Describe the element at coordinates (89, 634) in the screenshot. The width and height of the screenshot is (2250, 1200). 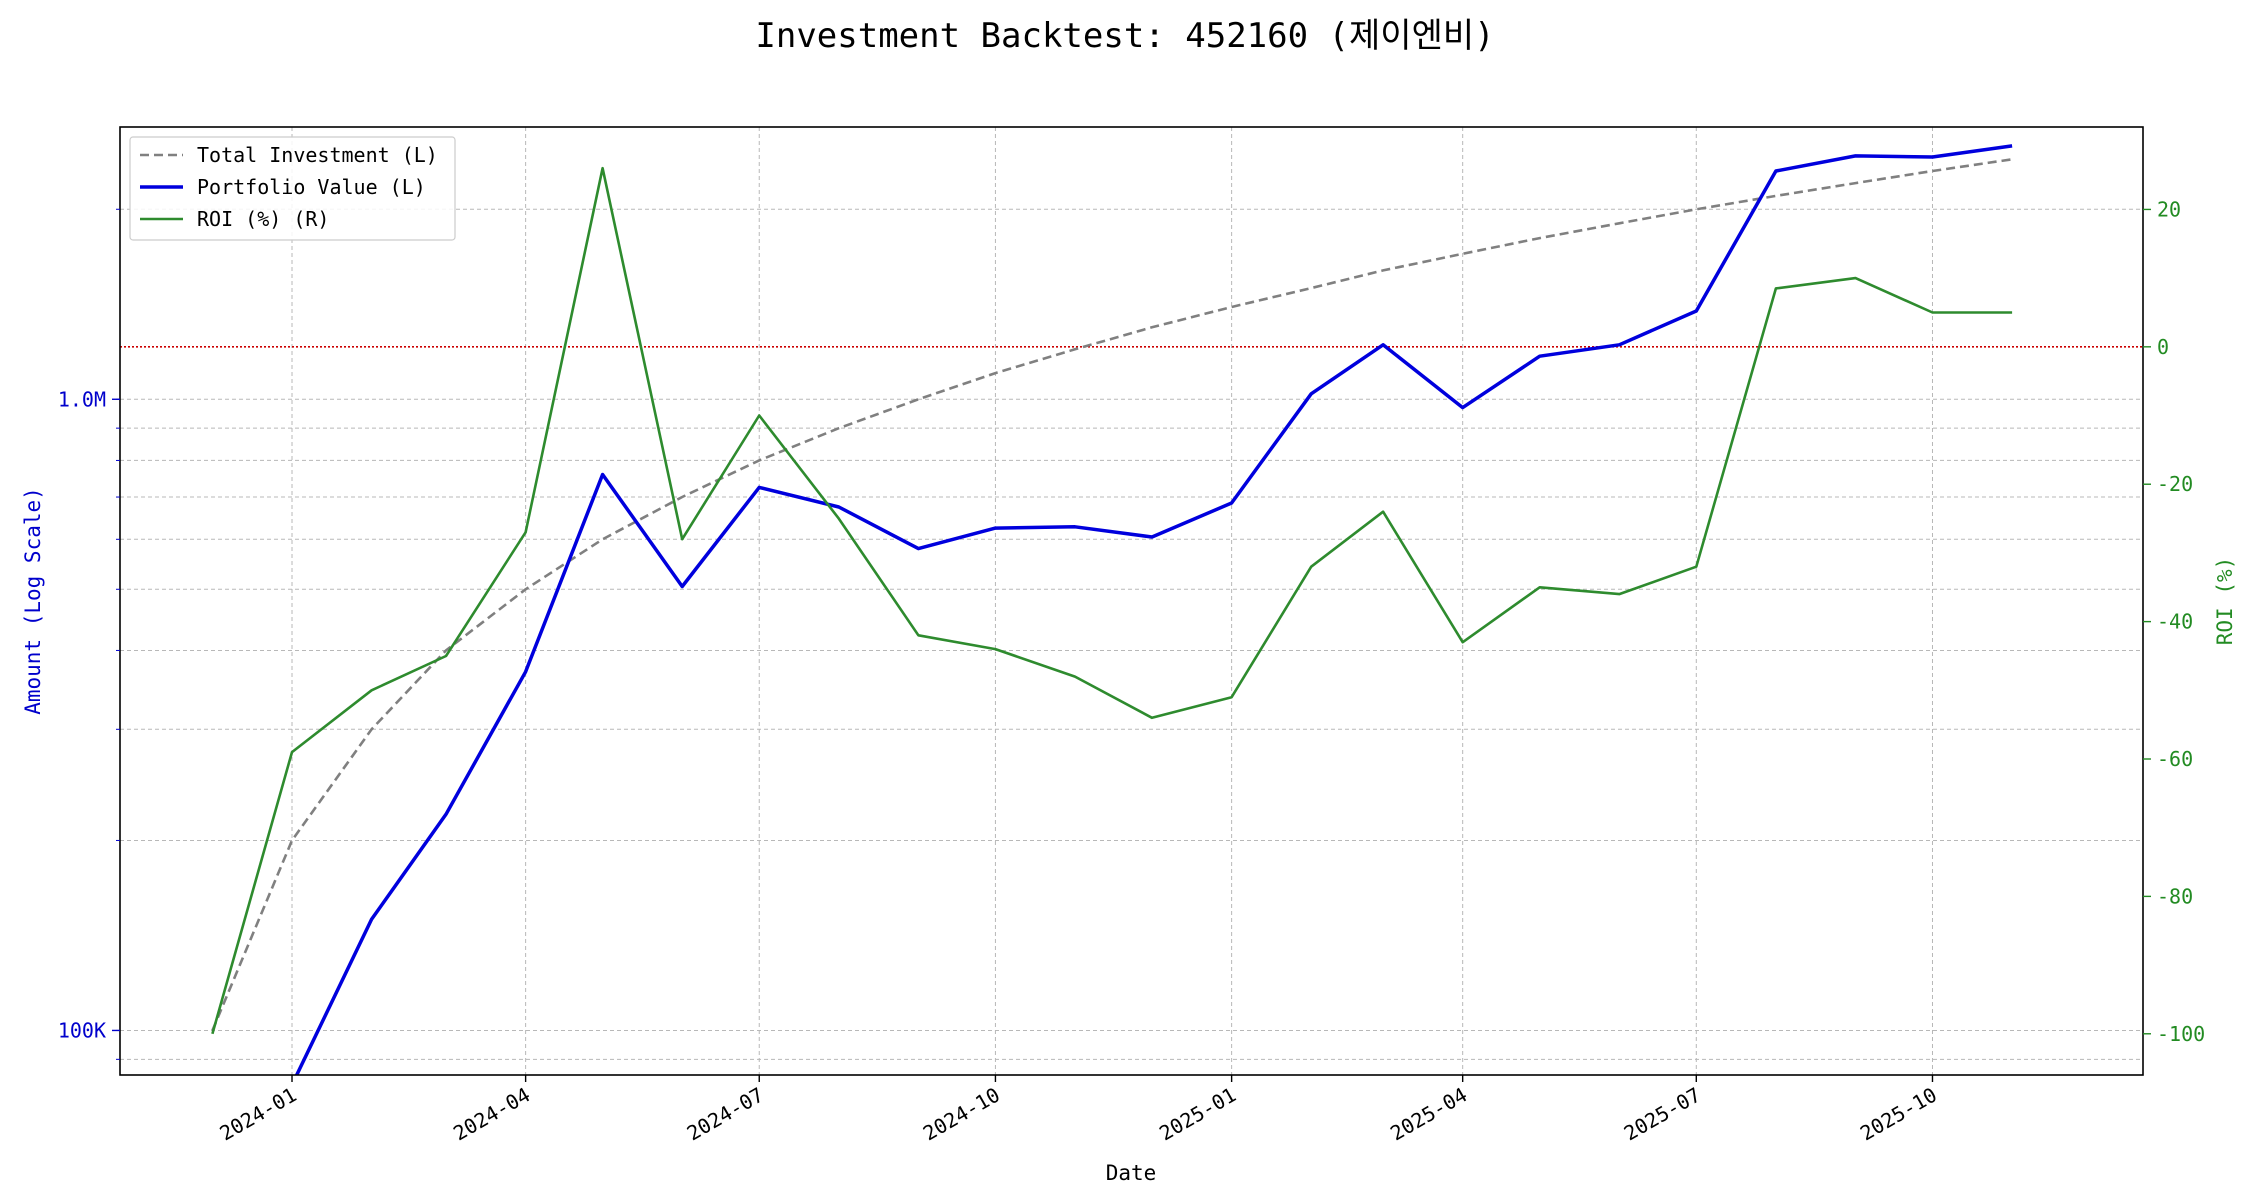
I see `left-axis-ticks: 100K 1.0M` at that location.